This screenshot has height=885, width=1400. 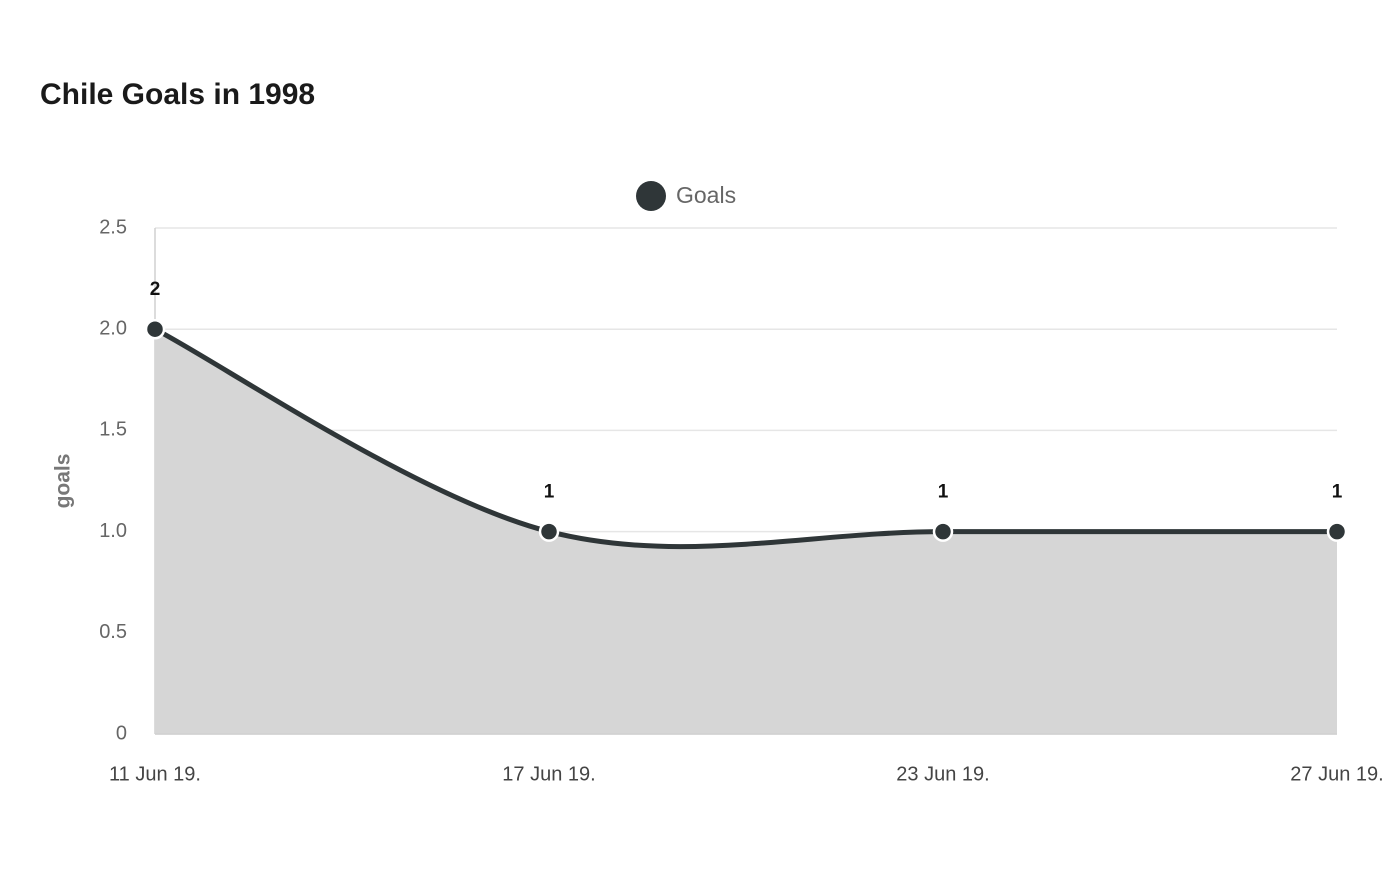 I want to click on legend-marker, so click(x=651, y=196).